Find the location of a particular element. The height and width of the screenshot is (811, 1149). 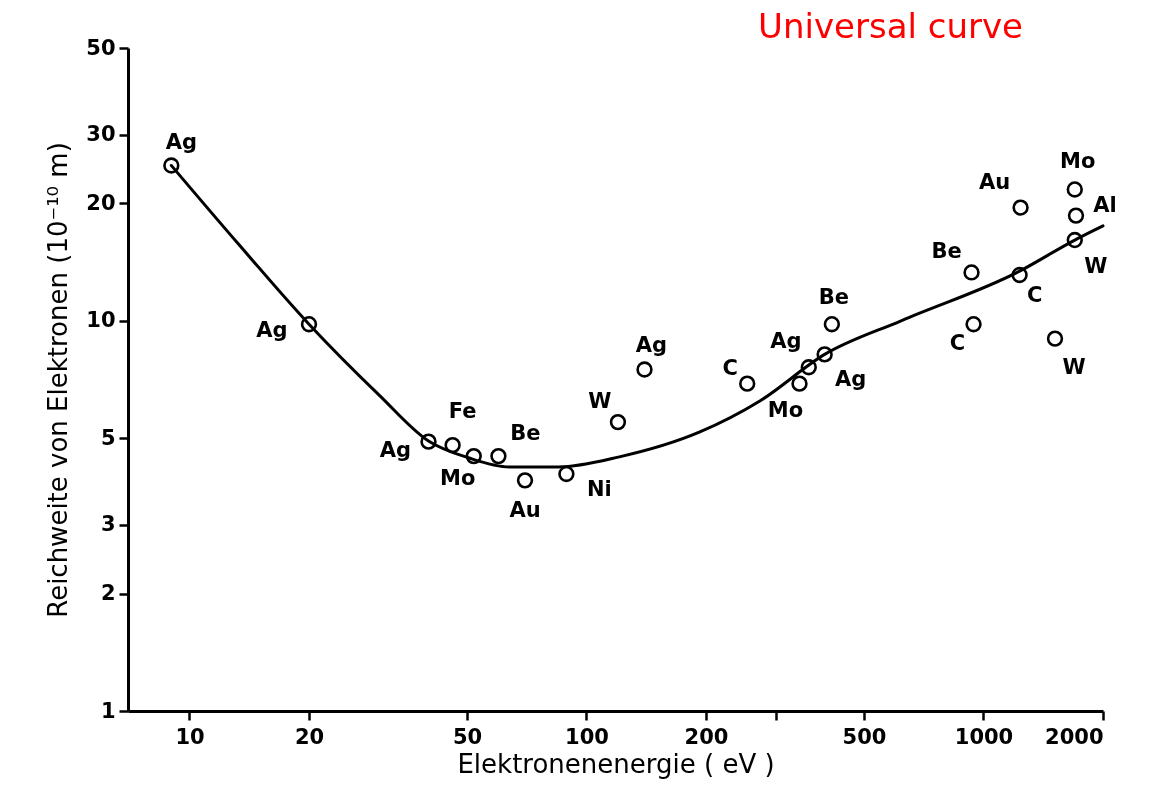

x-tick-label: 1000 is located at coordinates (984, 736).